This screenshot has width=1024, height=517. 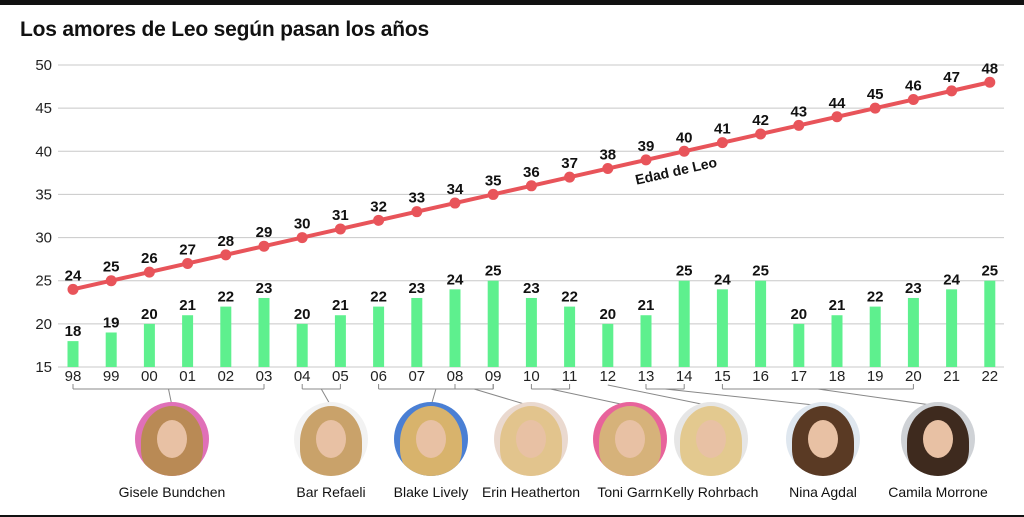 What do you see at coordinates (378, 376) in the screenshot?
I see `x-tick-label: 06` at bounding box center [378, 376].